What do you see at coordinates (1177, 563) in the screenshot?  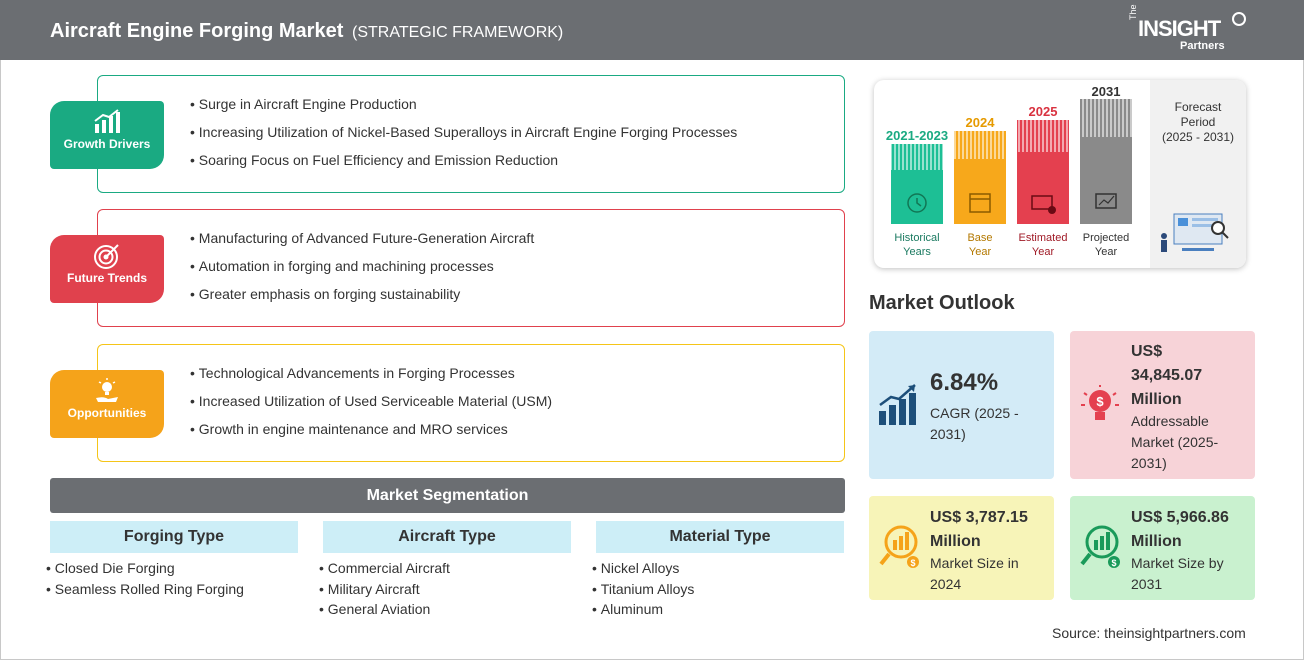 I see `card-label-line: Market Size by` at bounding box center [1177, 563].